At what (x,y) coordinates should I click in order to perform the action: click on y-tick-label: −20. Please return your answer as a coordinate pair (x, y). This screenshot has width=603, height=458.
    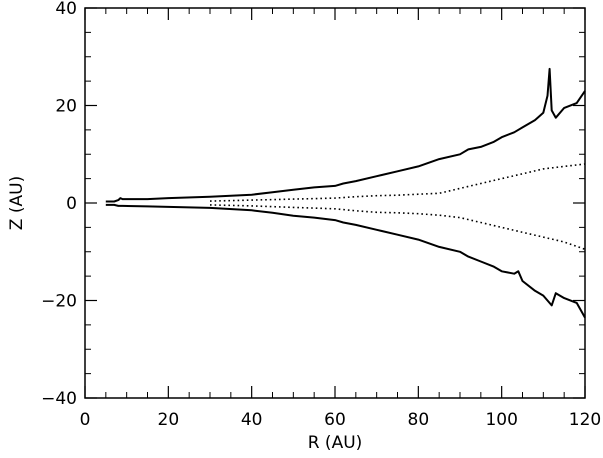
    Looking at the image, I should click on (59, 302).